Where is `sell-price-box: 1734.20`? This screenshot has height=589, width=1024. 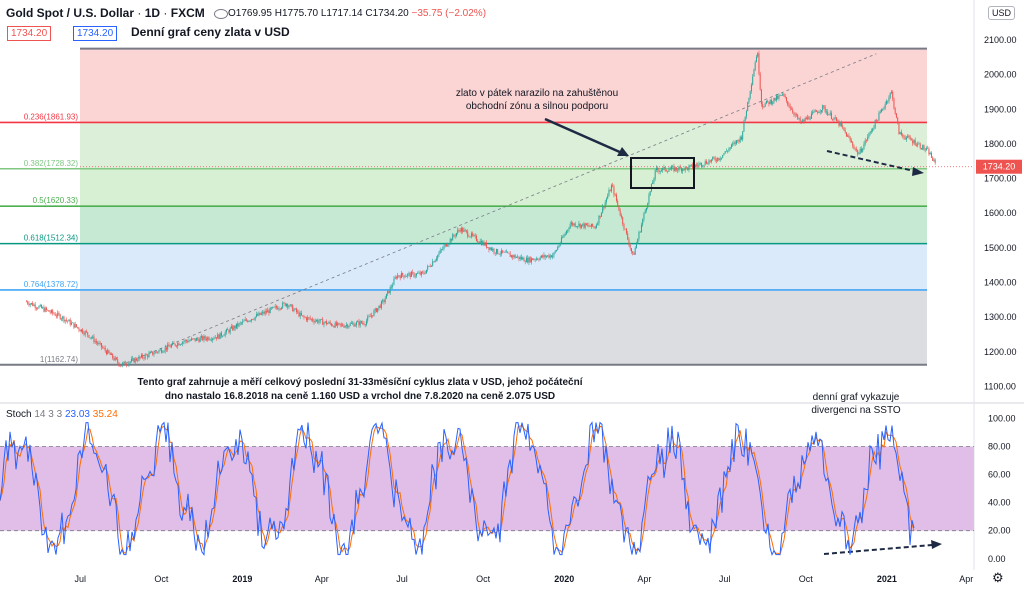
sell-price-box: 1734.20 is located at coordinates (29, 33).